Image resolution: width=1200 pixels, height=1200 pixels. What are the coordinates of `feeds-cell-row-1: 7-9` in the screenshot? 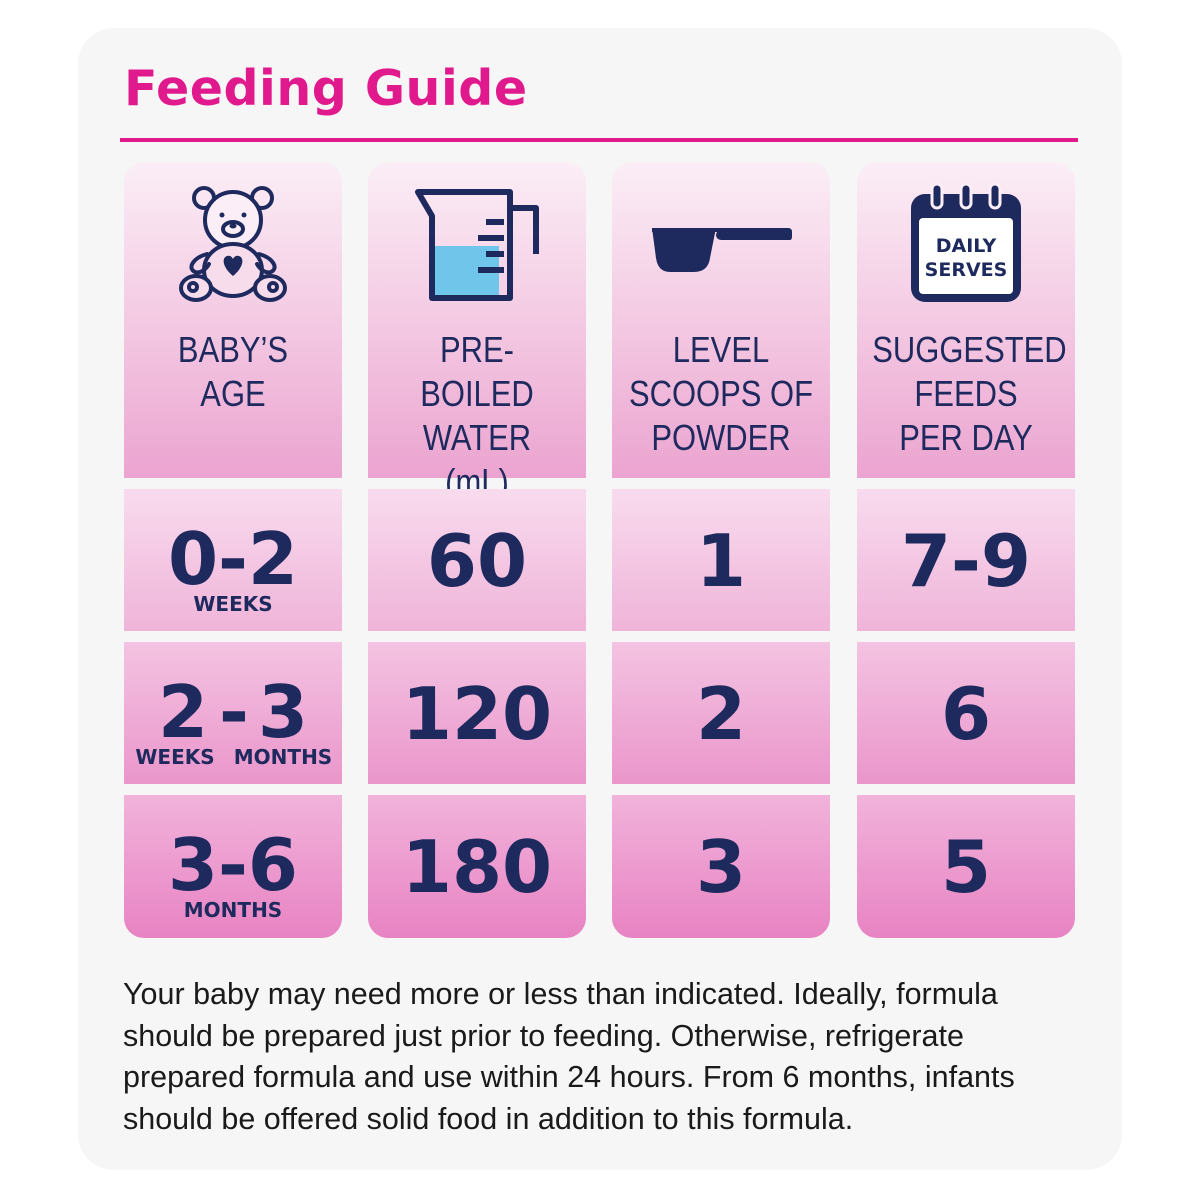 It's located at (966, 560).